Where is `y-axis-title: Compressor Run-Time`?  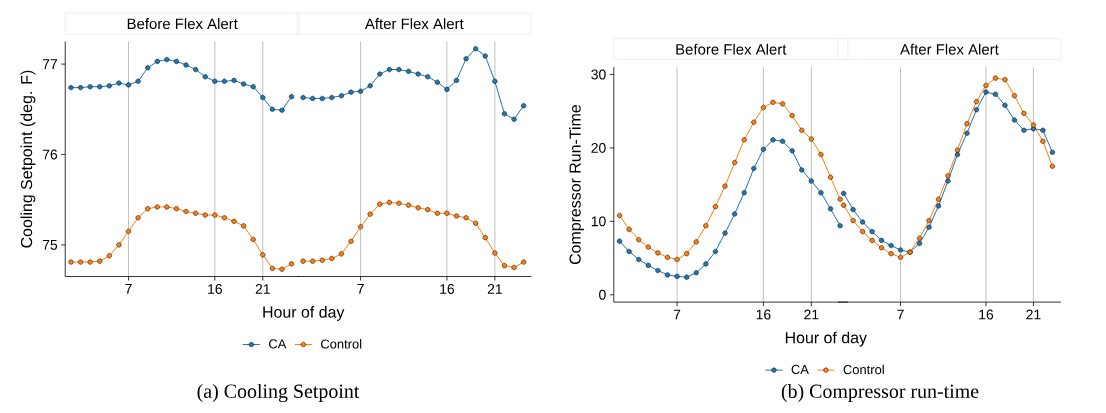
y-axis-title: Compressor Run-Time is located at coordinates (576, 185).